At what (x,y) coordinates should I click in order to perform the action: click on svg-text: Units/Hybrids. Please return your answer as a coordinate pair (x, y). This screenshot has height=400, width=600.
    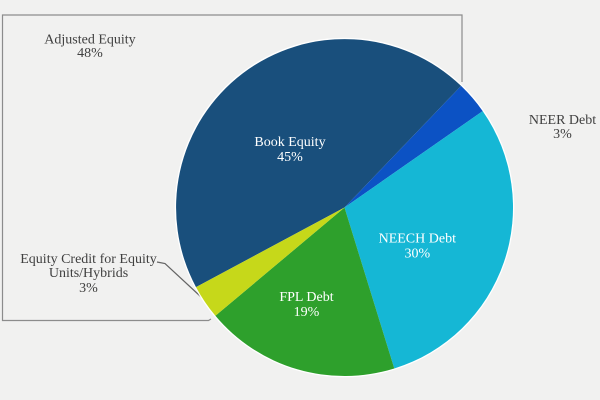
    Looking at the image, I should click on (88, 273).